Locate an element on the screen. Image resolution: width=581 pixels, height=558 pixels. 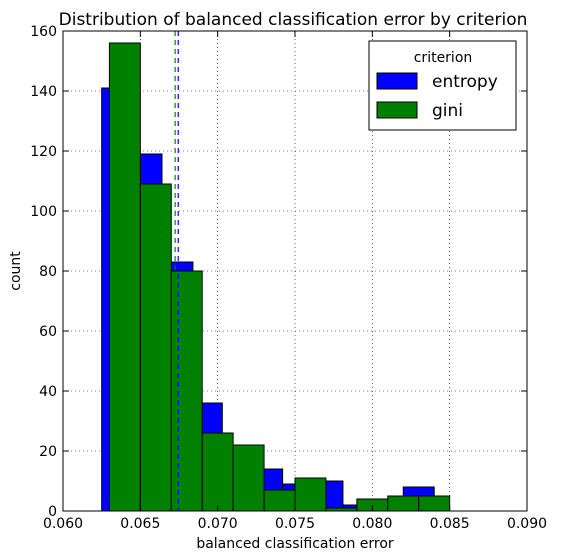
x-tick-label: 0.085 is located at coordinates (450, 524).